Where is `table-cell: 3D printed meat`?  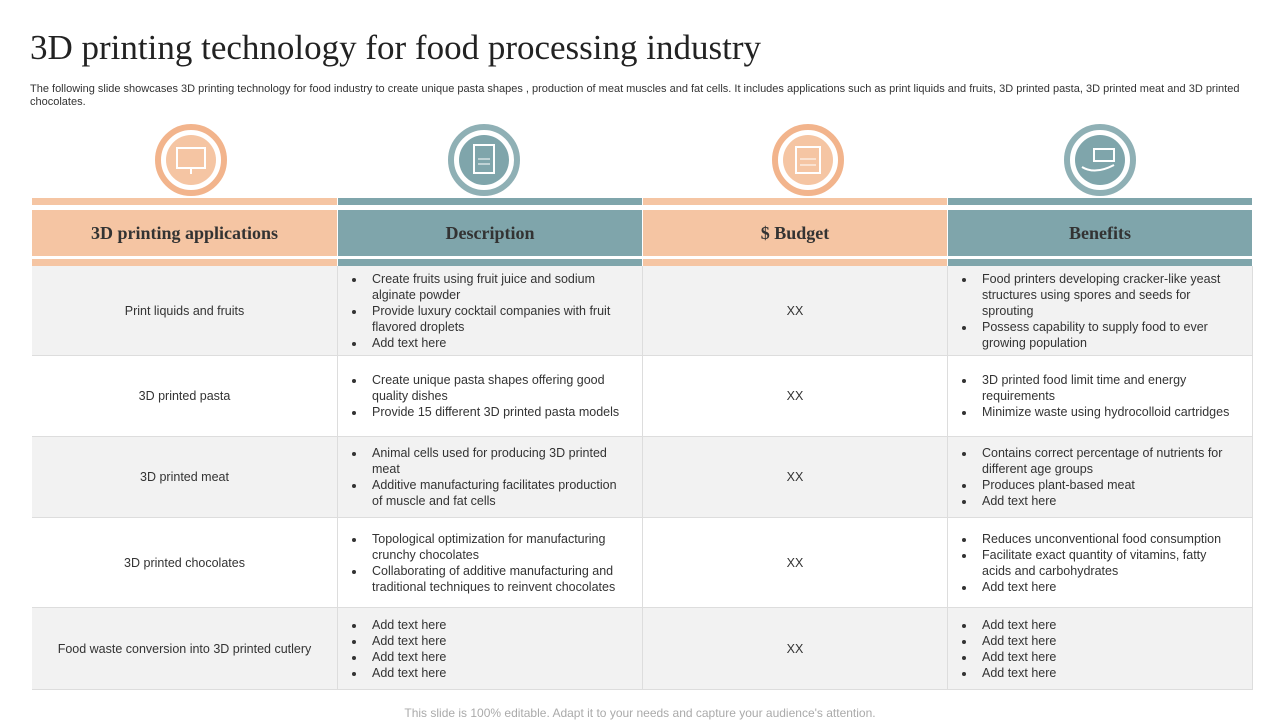 table-cell: 3D printed meat is located at coordinates (185, 477).